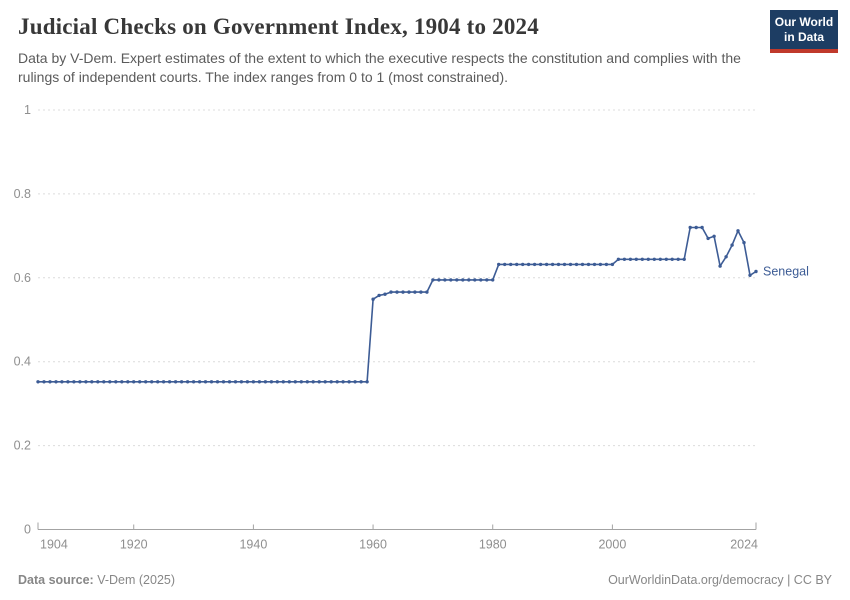 The image size is (850, 600). Describe the element at coordinates (786, 272) in the screenshot. I see `series-label-senegal: Senegal` at that location.